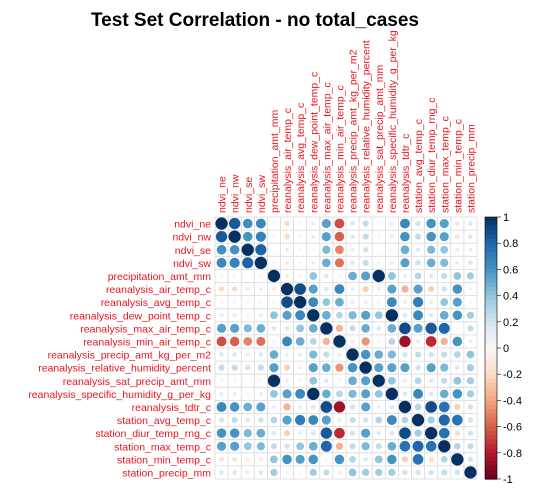  I want to click on row-label: station_diur_temp_rng_c, so click(153, 434).